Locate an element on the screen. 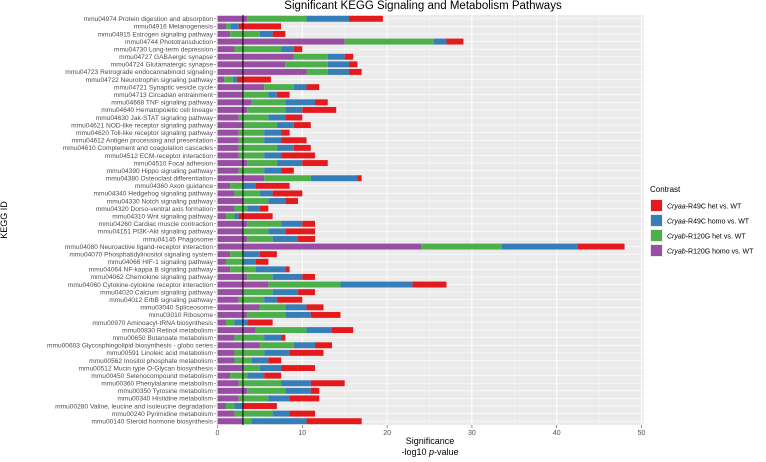  category-label: mmu00830 Retinol metabolism is located at coordinates (167, 330).